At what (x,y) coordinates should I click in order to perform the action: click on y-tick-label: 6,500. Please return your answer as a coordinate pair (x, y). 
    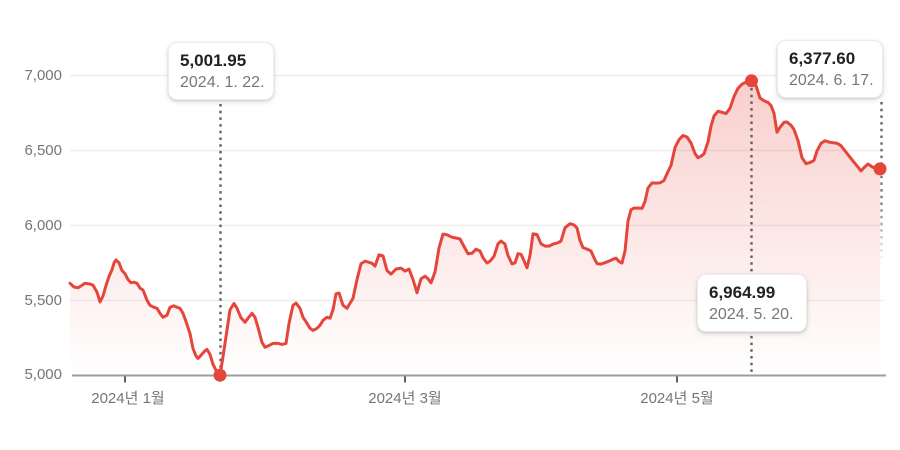
    Looking at the image, I should click on (43, 150).